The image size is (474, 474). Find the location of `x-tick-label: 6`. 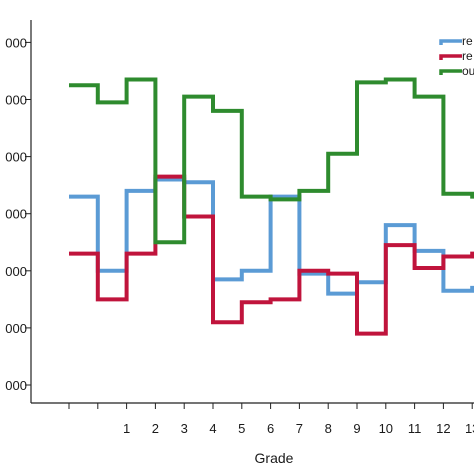

x-tick-label: 6 is located at coordinates (270, 428).